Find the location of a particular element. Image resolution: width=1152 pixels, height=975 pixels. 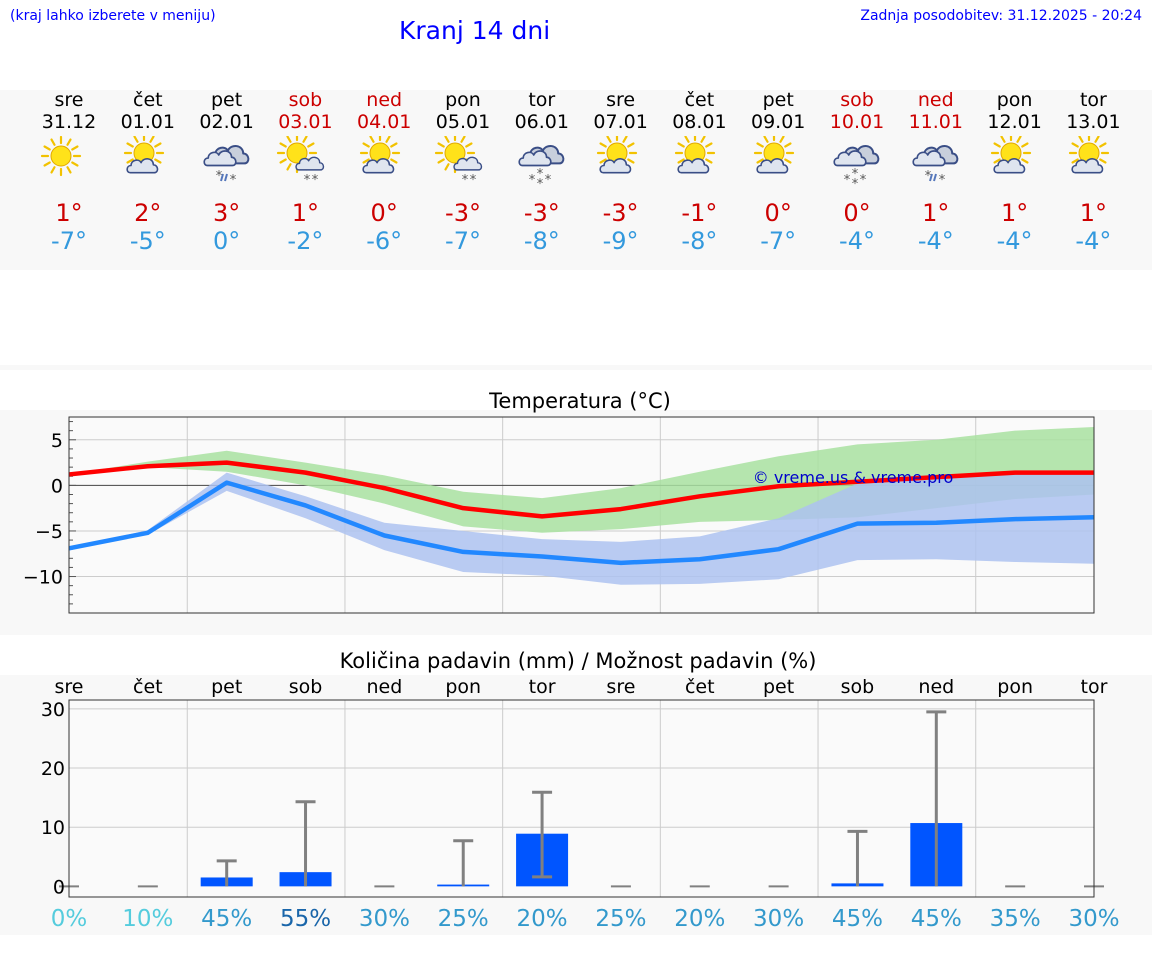

y-tick-label: −10 is located at coordinates (43, 578).